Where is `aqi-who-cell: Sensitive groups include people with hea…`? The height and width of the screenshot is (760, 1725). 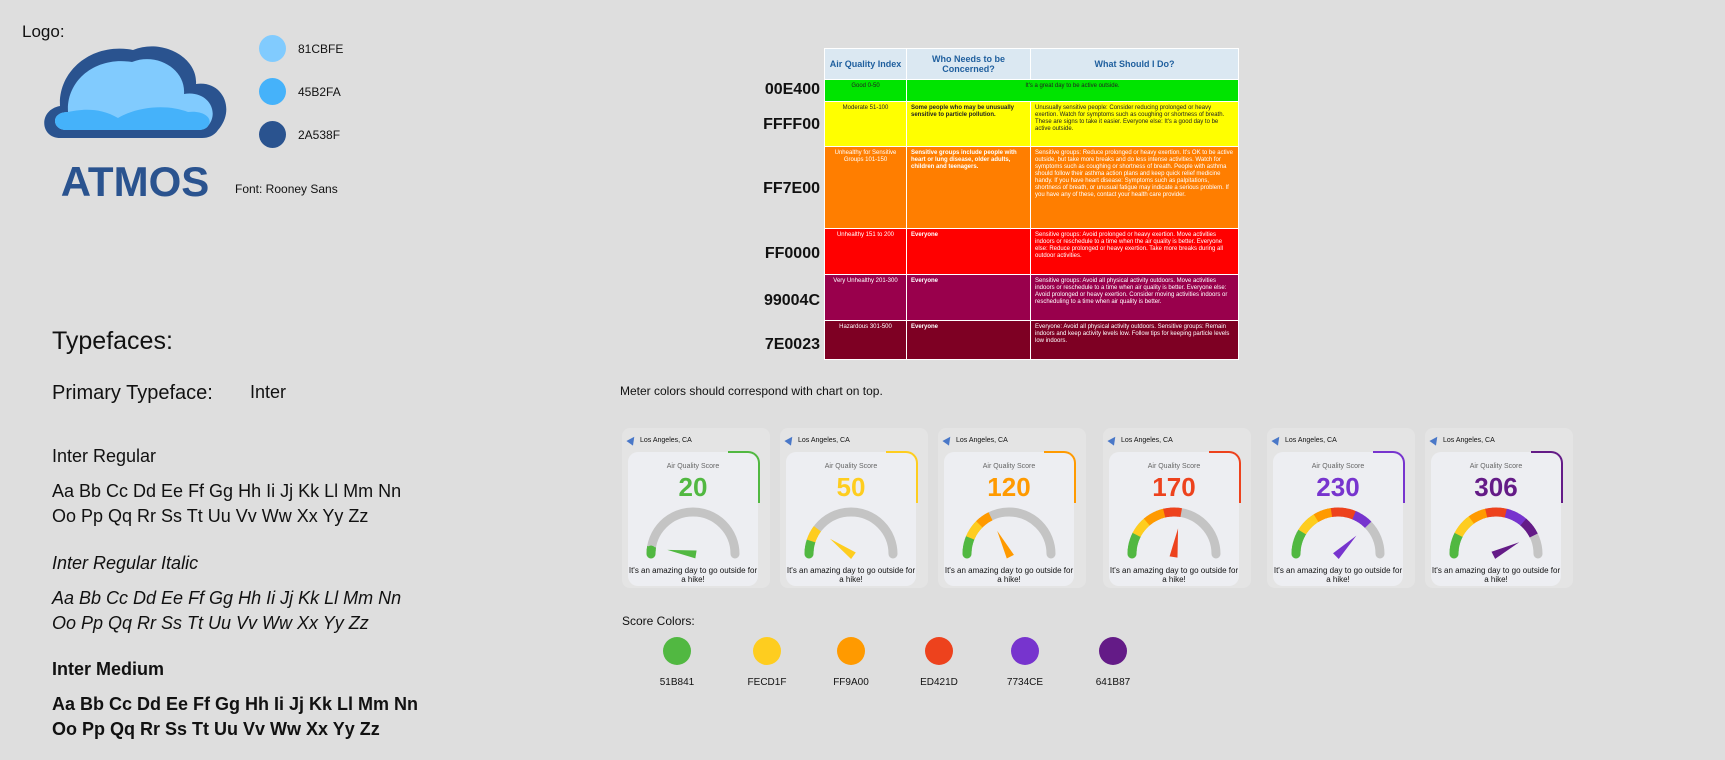 aqi-who-cell: Sensitive groups include people with hea… is located at coordinates (968, 187).